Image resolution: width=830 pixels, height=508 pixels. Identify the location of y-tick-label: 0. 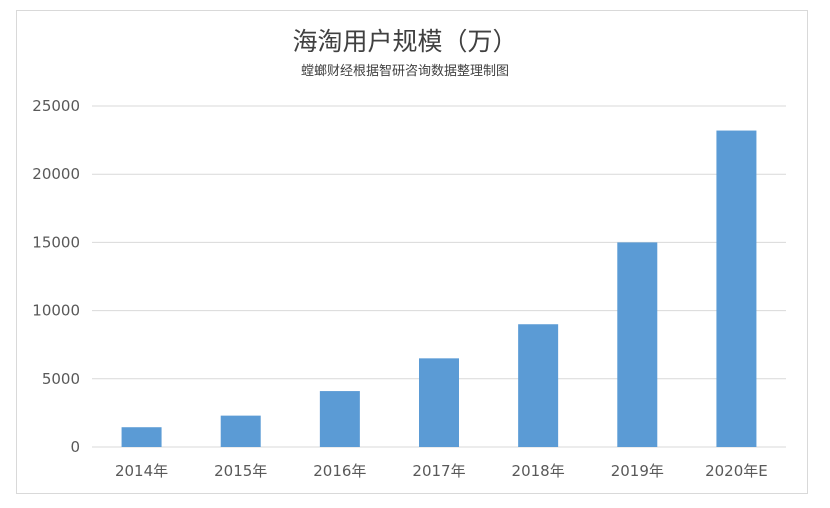
(75, 447).